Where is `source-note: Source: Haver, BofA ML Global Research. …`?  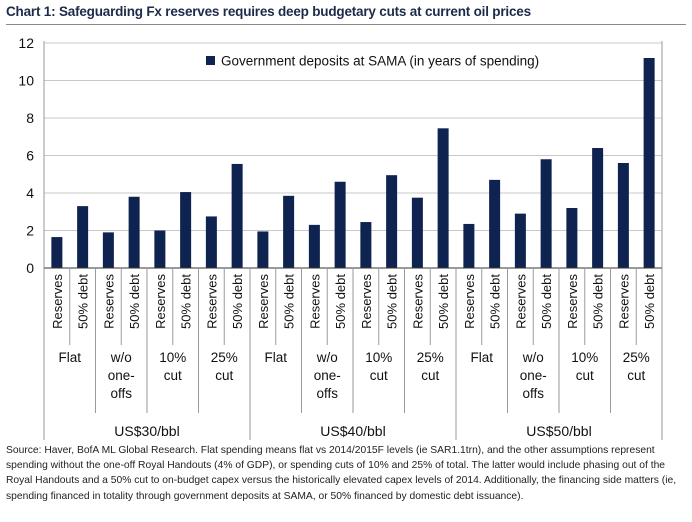 source-note: Source: Haver, BofA ML Global Research. … is located at coordinates (341, 473).